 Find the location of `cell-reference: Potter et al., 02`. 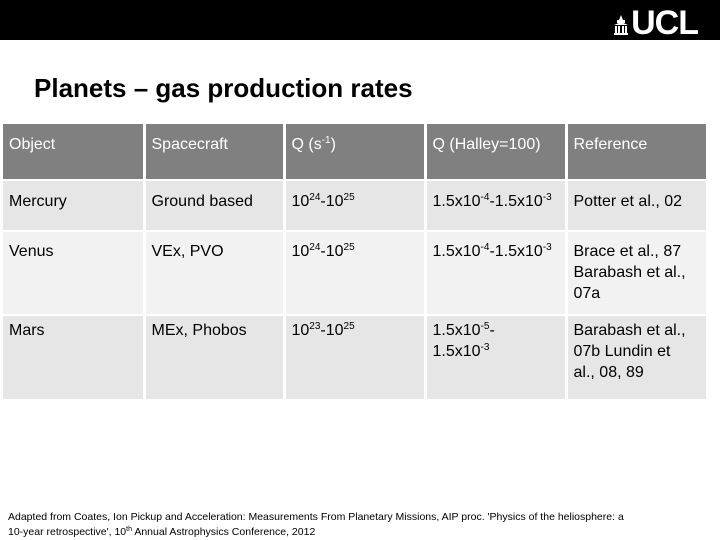

cell-reference: Potter et al., 02 is located at coordinates (636, 205).